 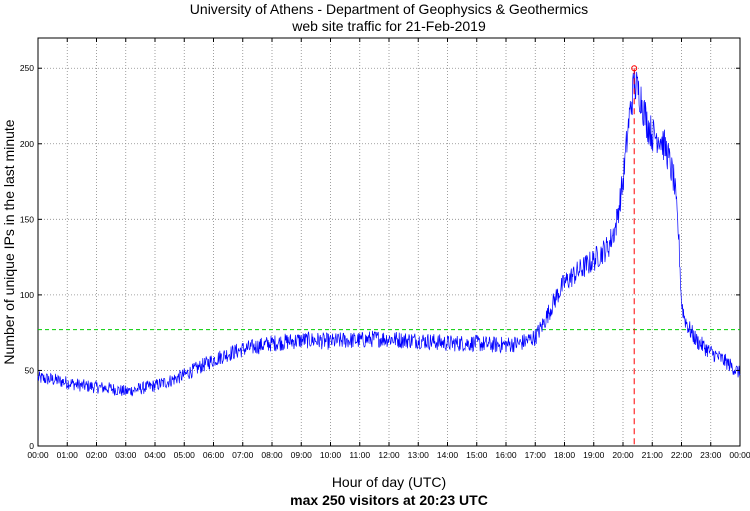 What do you see at coordinates (272, 455) in the screenshot?
I see `x-tick-label: 08:00` at bounding box center [272, 455].